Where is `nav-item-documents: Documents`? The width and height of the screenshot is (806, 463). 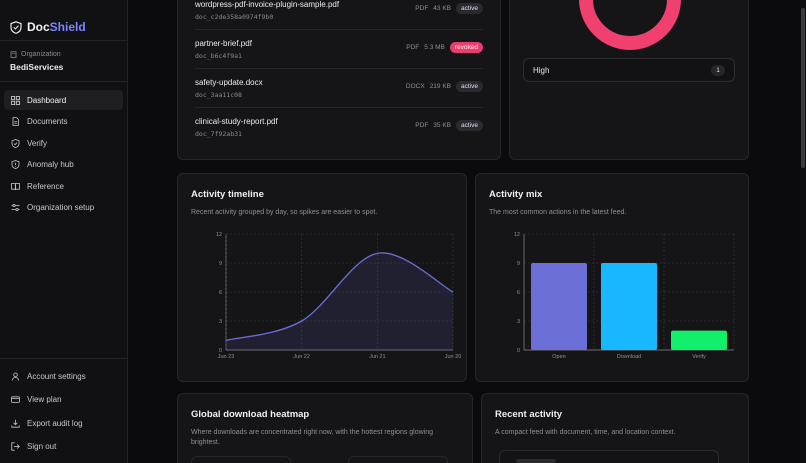
nav-item-documents: Documents is located at coordinates (63, 122).